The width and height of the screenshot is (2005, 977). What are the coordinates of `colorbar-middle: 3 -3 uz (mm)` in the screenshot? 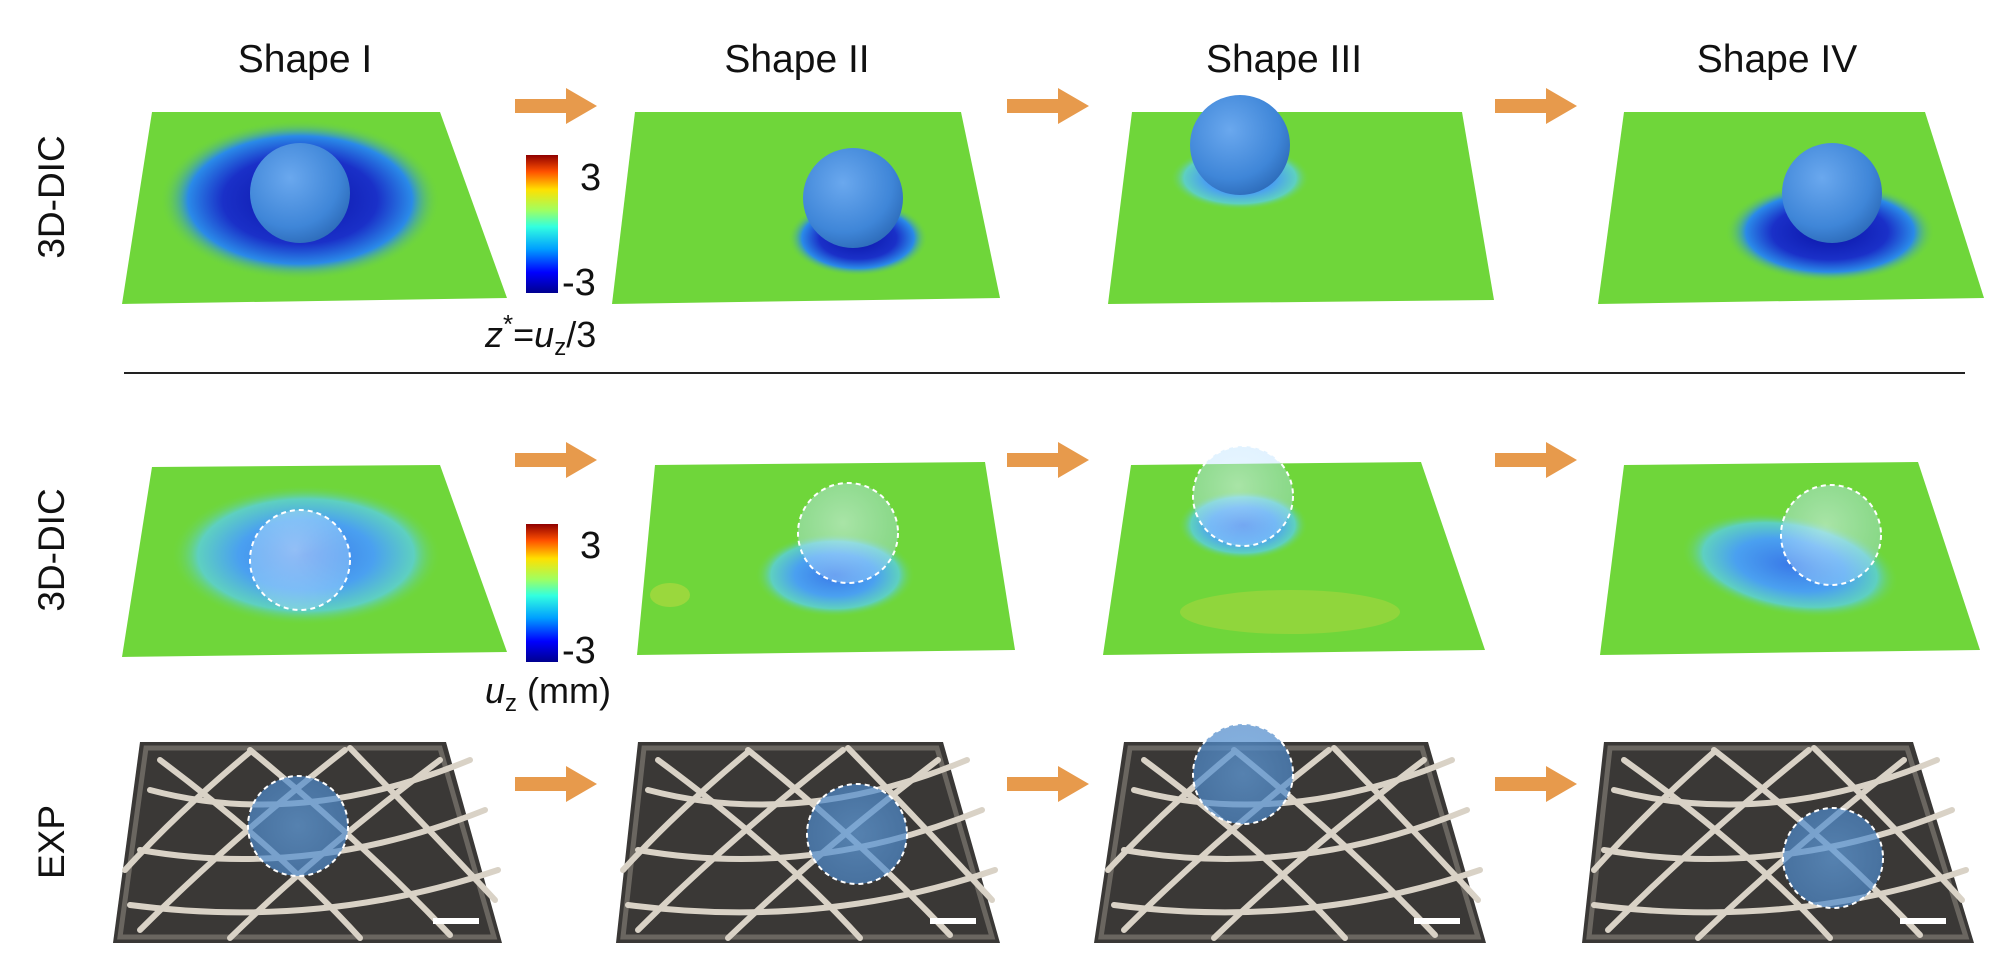 It's located at (548, 620).